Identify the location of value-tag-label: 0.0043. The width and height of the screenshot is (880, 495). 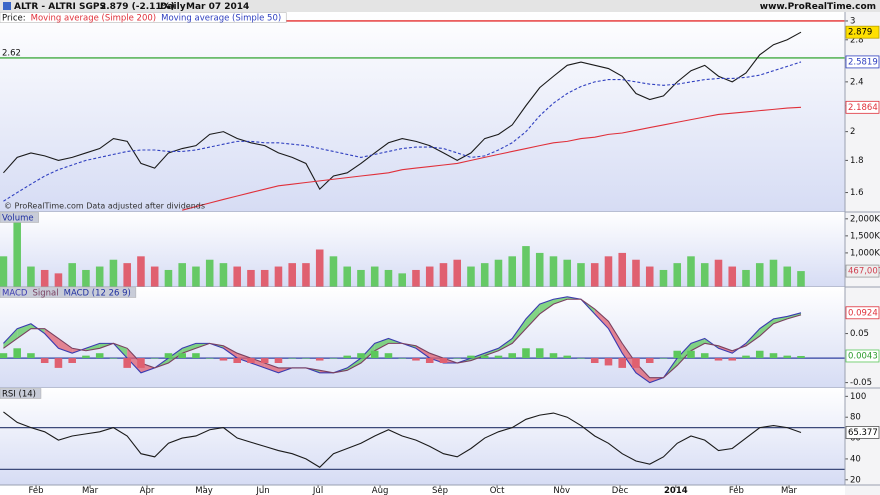
(863, 356).